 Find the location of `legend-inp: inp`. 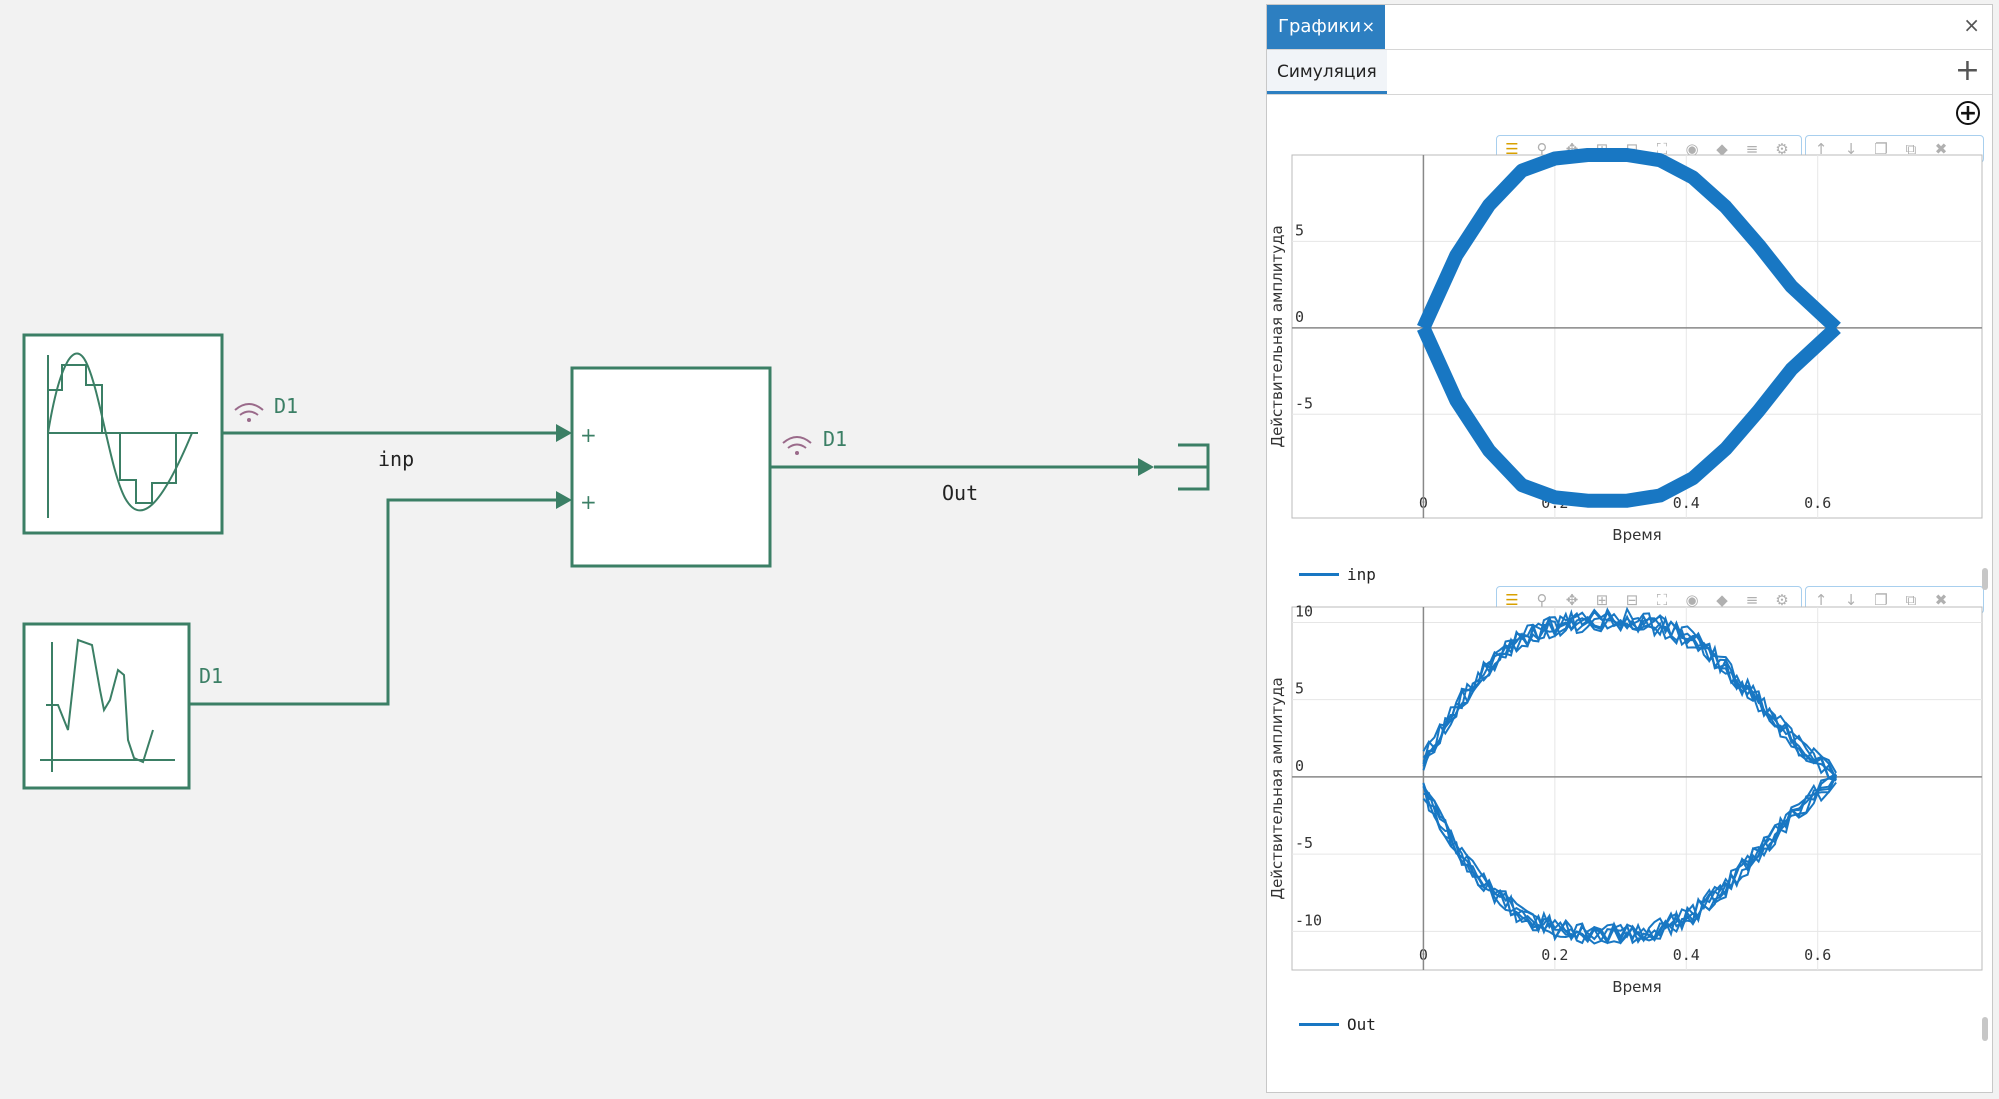

legend-inp: inp is located at coordinates (1337, 574).